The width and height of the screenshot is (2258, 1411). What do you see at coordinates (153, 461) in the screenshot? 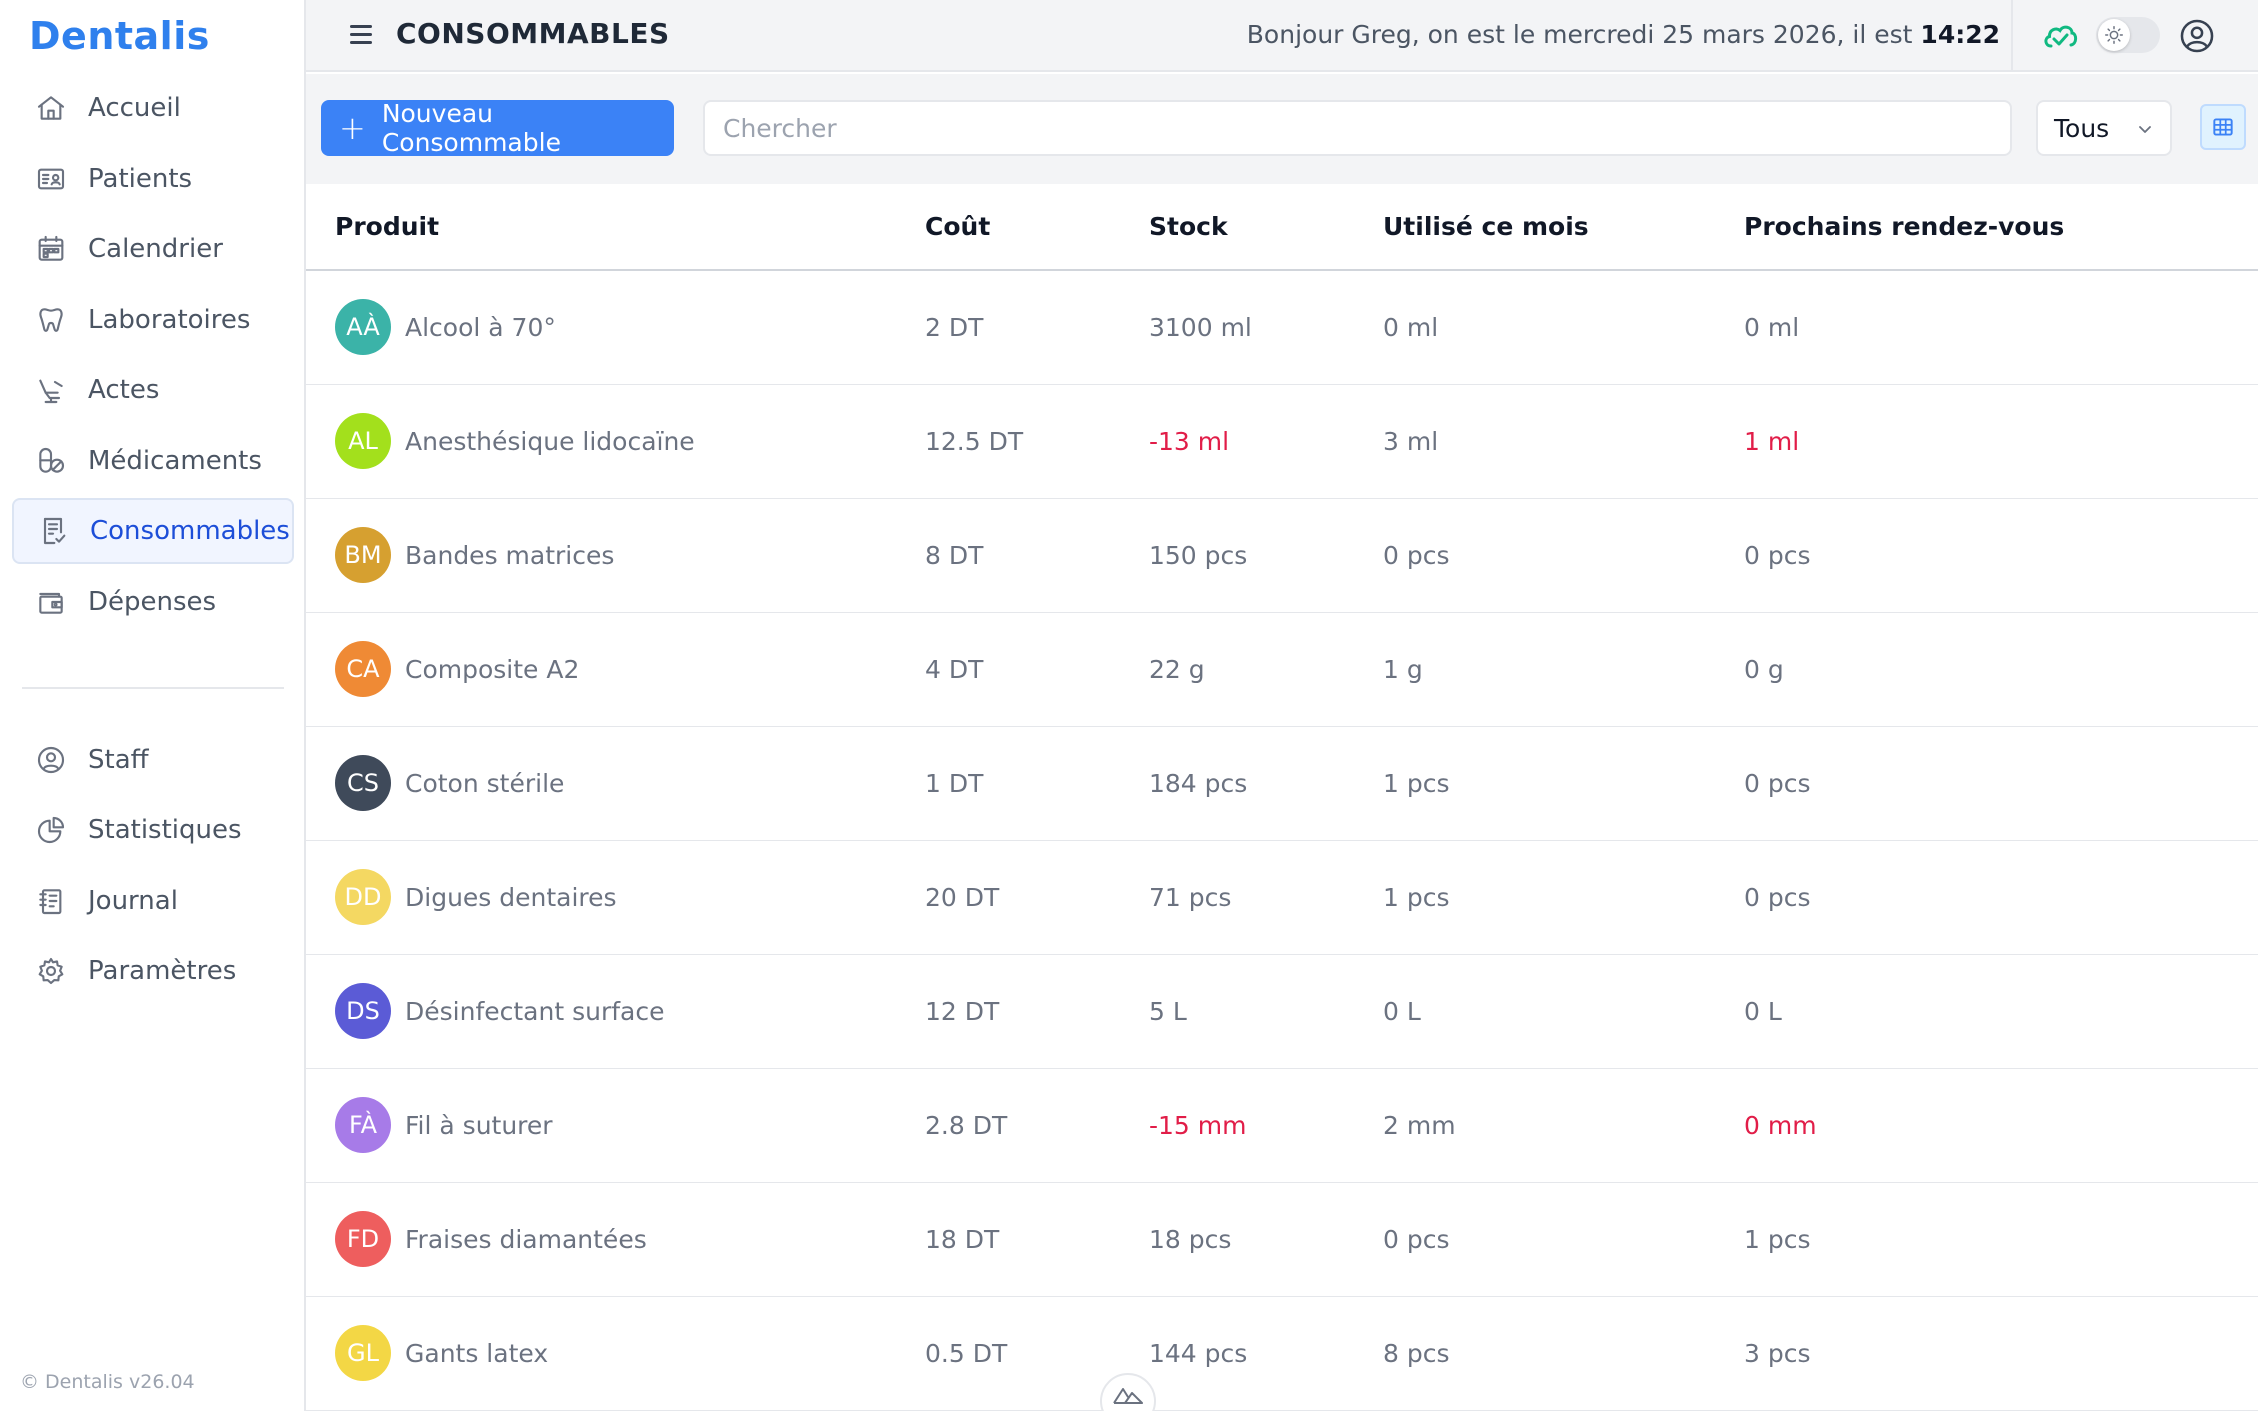
I see `sidebar-item-medicaments: Médicaments` at bounding box center [153, 461].